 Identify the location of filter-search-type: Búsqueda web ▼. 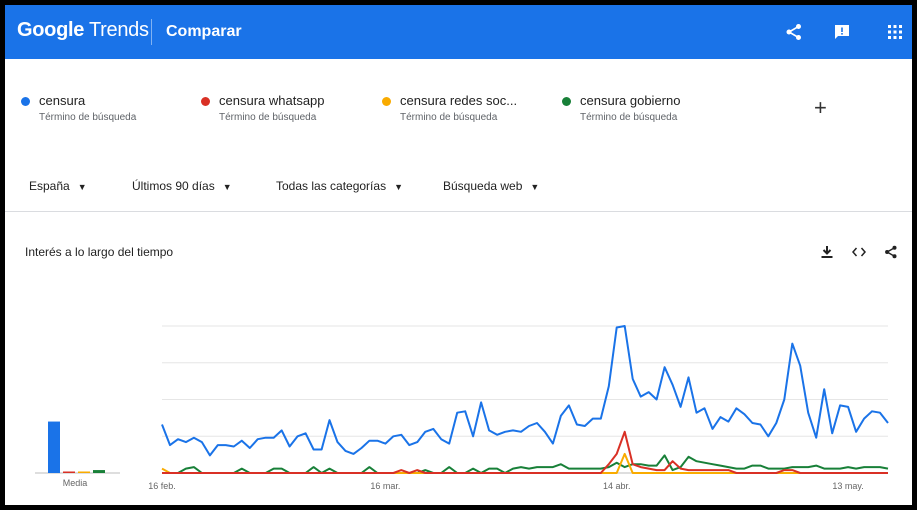
(491, 186).